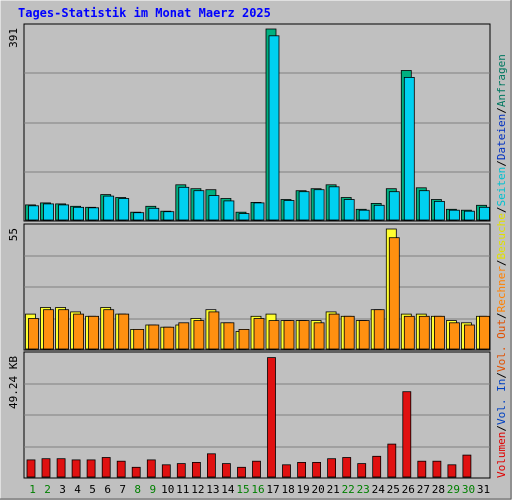  What do you see at coordinates (363, 489) in the screenshot?
I see `day-label-23: 23` at bounding box center [363, 489].